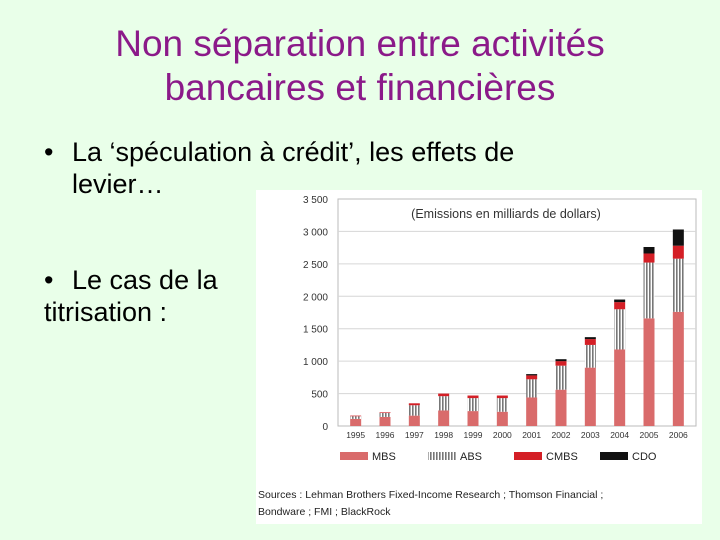 This screenshot has width=720, height=540. I want to click on legend-label-abs: ABS, so click(471, 457).